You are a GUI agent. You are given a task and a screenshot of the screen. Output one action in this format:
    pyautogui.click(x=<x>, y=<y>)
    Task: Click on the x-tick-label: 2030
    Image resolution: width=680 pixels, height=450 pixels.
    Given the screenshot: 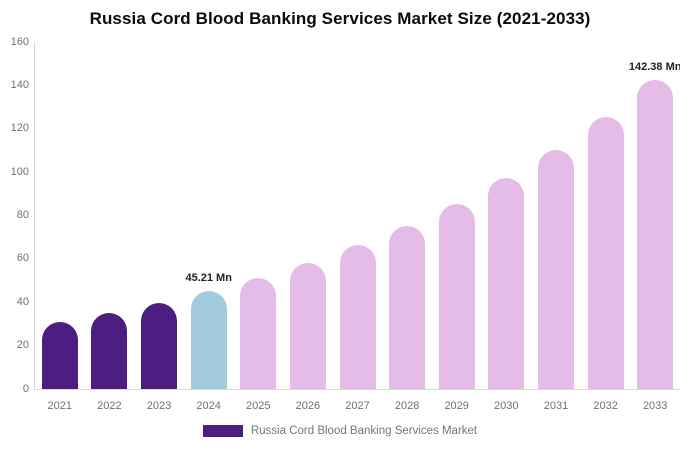 What is the action you would take?
    pyautogui.click(x=506, y=406)
    